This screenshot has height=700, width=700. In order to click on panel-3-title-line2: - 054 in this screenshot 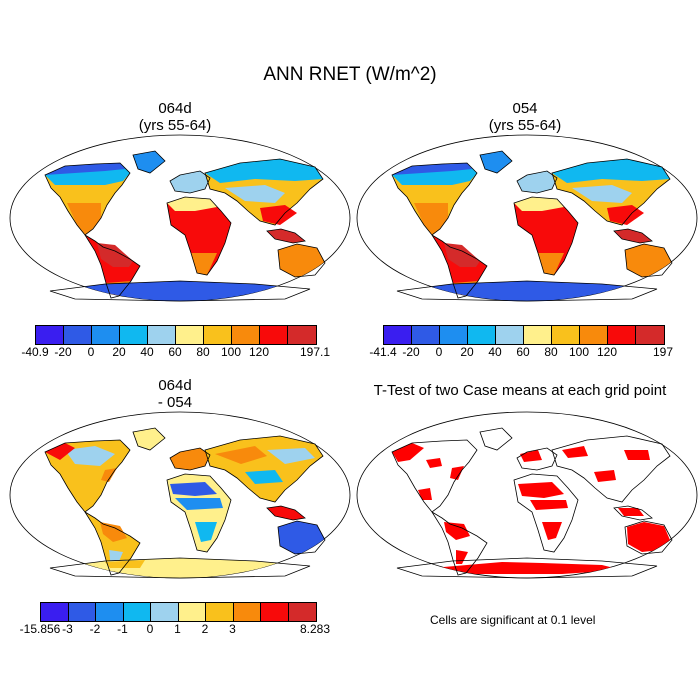, I will do `click(175, 402)`.